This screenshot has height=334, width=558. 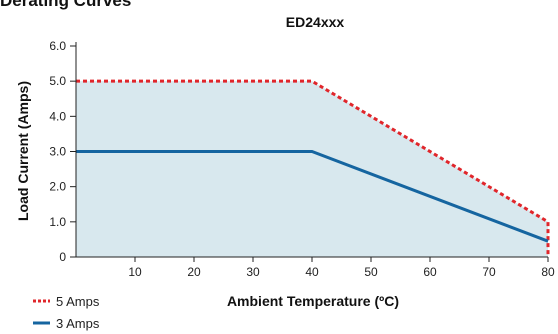 What do you see at coordinates (489, 272) in the screenshot?
I see `x-tick-label: 70` at bounding box center [489, 272].